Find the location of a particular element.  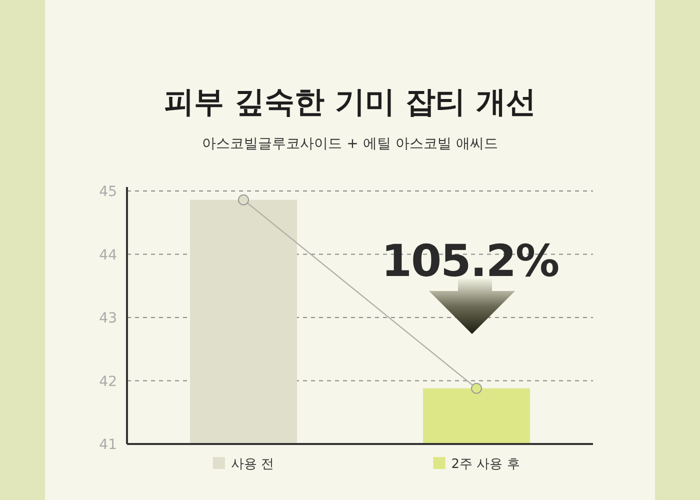

y-tick-label: 45 is located at coordinates (108, 192).